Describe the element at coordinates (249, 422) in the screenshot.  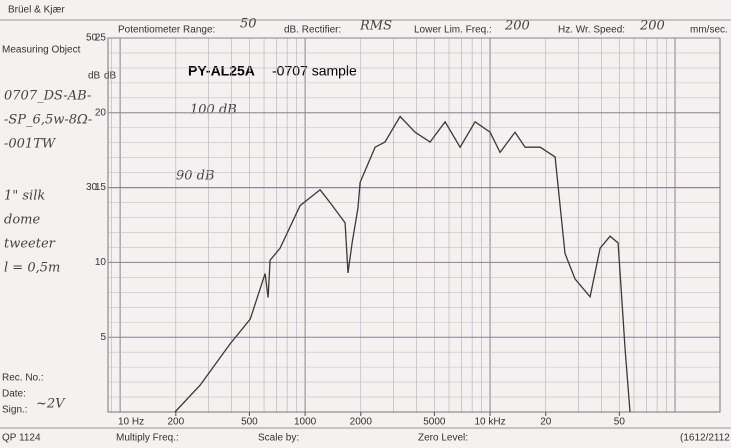
I see `x-tick-label: 500` at that location.